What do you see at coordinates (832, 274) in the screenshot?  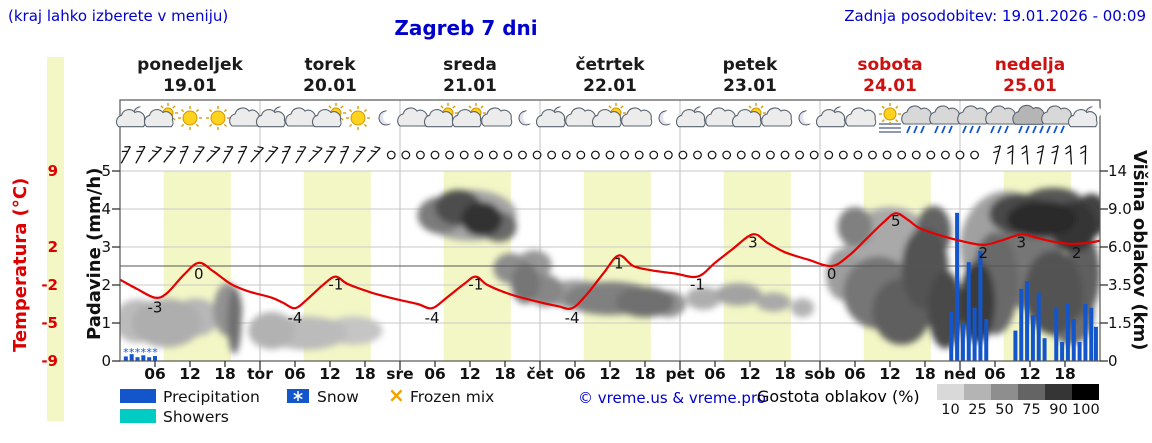 I see `temp-value-label: 0` at bounding box center [832, 274].